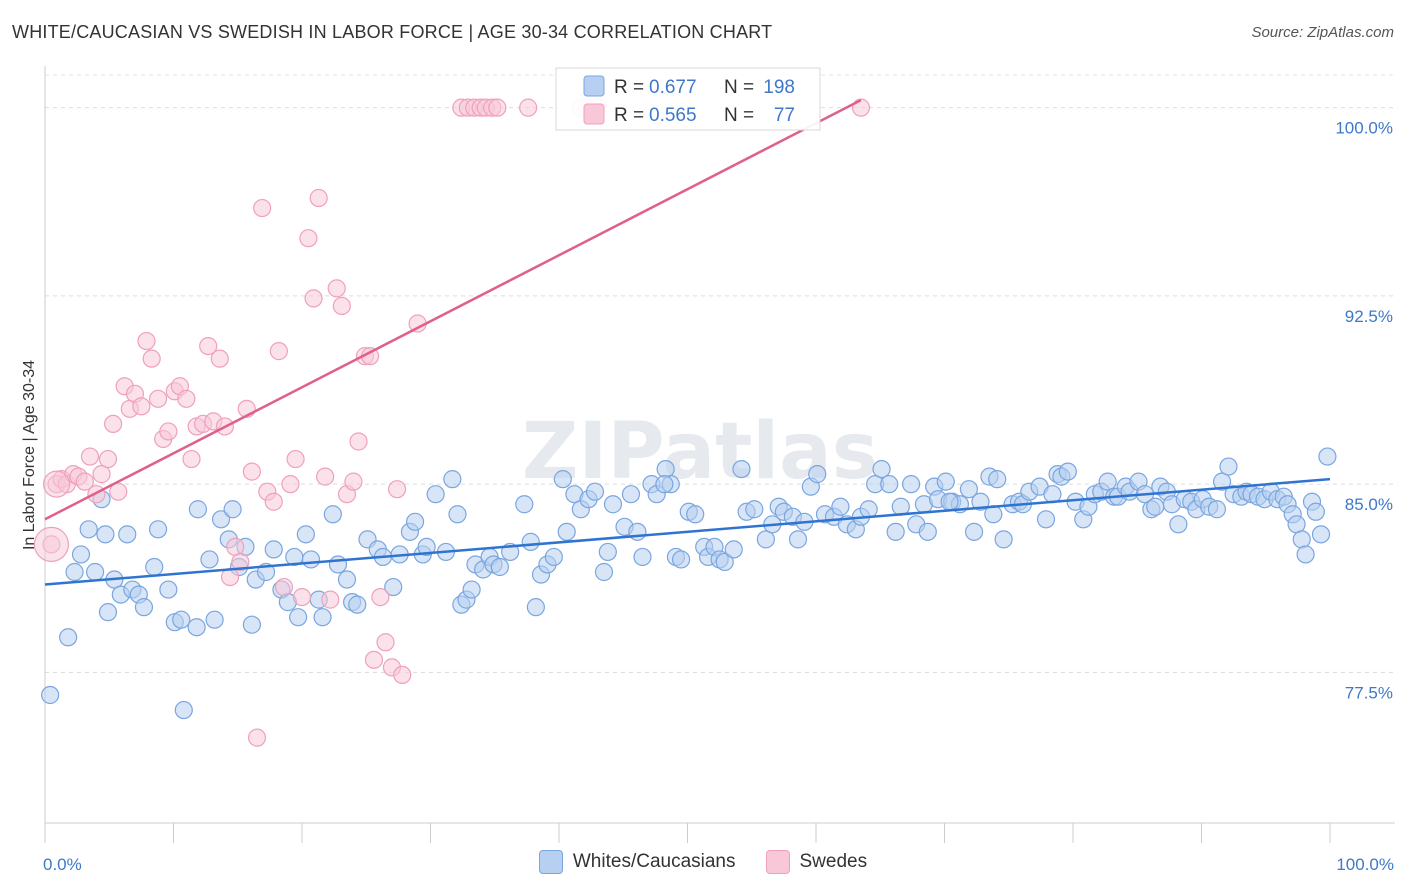 Image resolution: width=1406 pixels, height=892 pixels. What do you see at coordinates (777, 862) in the screenshot?
I see `legend-swatch-swedes` at bounding box center [777, 862].